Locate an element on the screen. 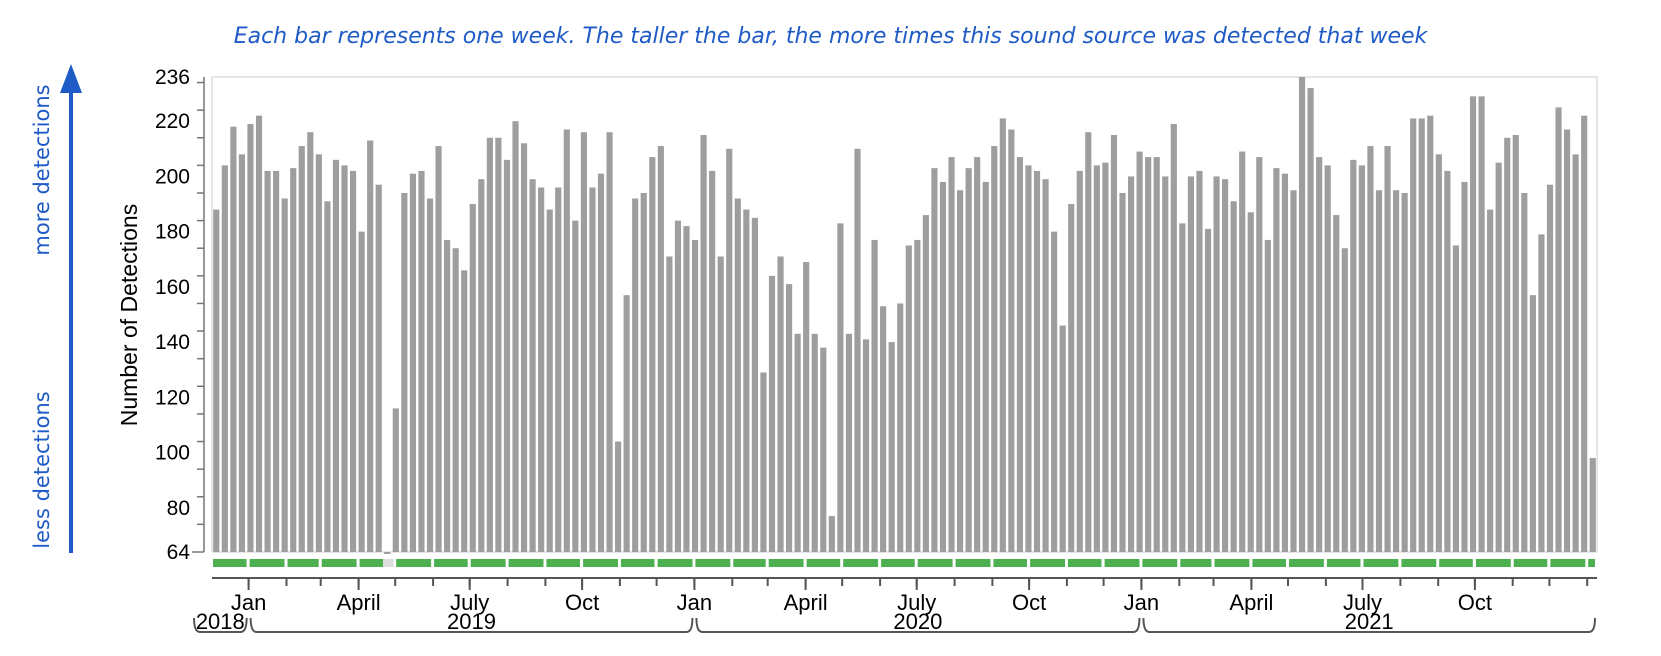  y-tick-label: 100 is located at coordinates (172, 453).